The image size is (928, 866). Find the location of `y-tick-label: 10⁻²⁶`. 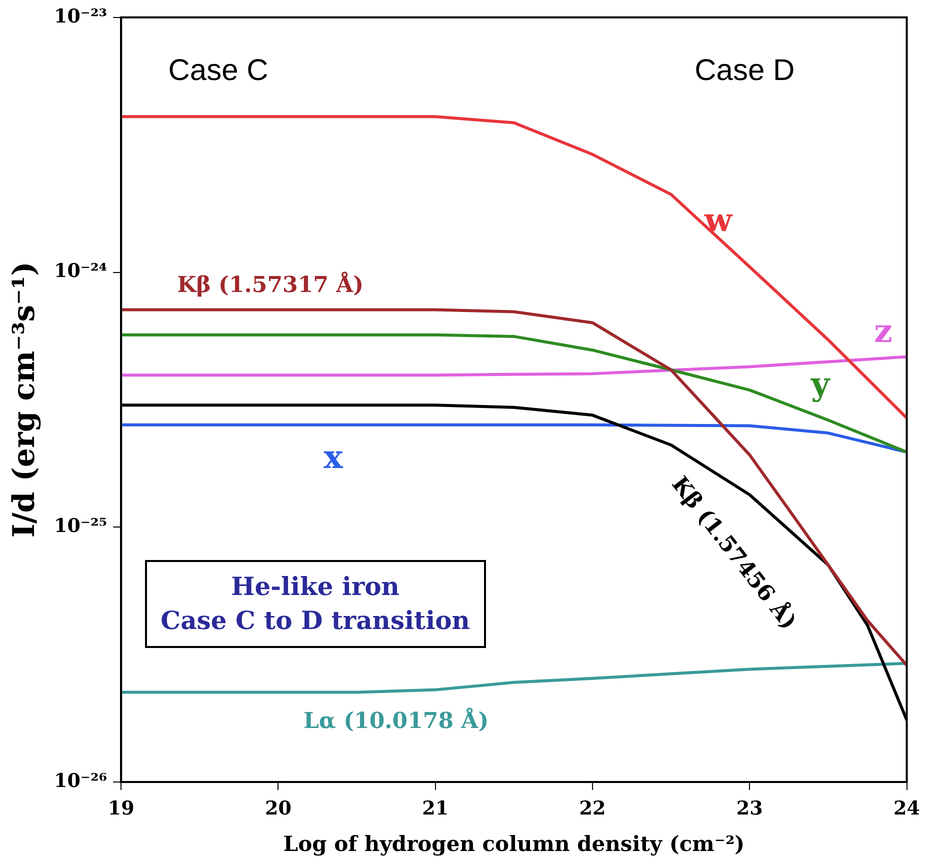

y-tick-label: 10⁻²⁶ is located at coordinates (81, 781).